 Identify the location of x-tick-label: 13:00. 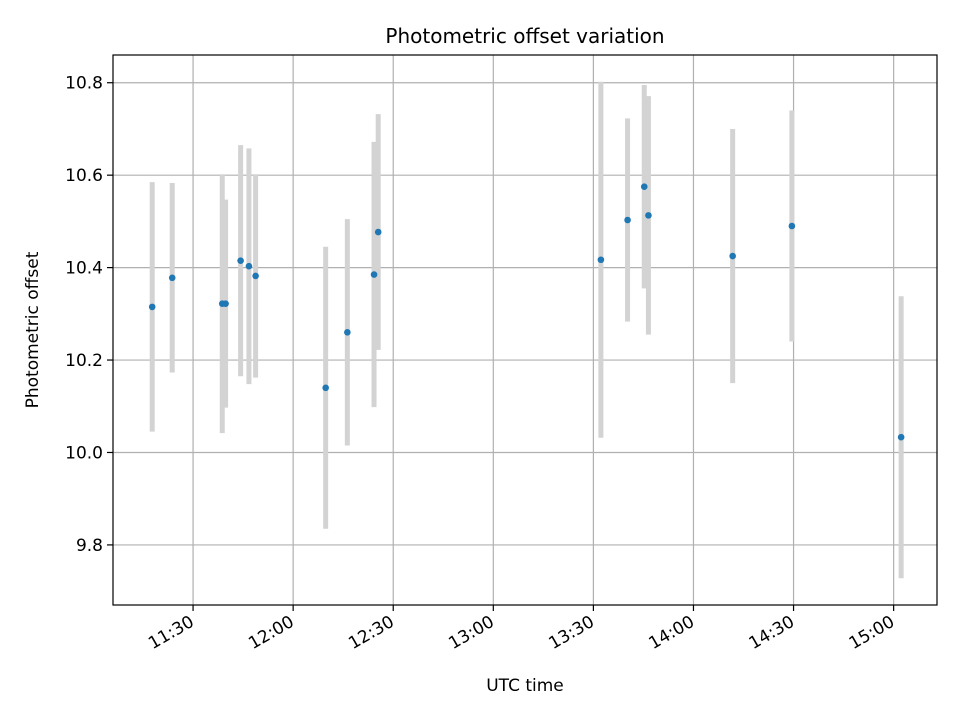
(471, 633).